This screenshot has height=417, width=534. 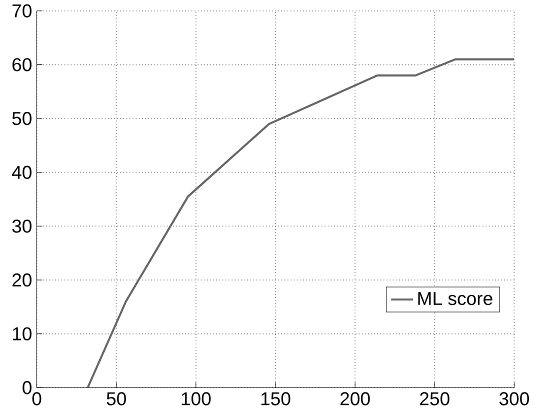 What do you see at coordinates (37, 399) in the screenshot?
I see `x-tick-label: 0` at bounding box center [37, 399].